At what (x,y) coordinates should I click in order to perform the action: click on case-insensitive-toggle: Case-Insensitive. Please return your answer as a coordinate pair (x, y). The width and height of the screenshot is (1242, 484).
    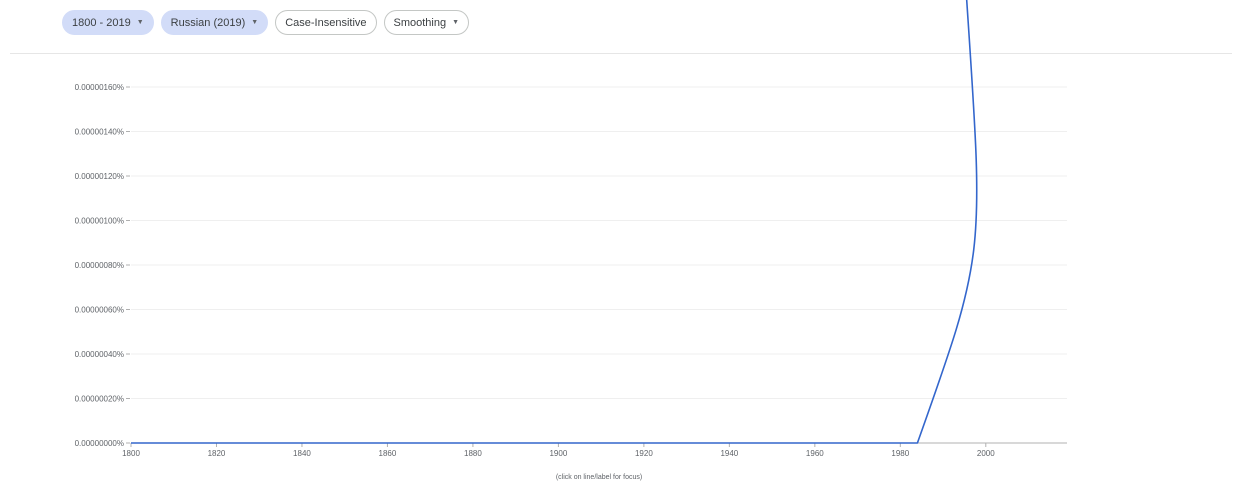
    Looking at the image, I should click on (326, 22).